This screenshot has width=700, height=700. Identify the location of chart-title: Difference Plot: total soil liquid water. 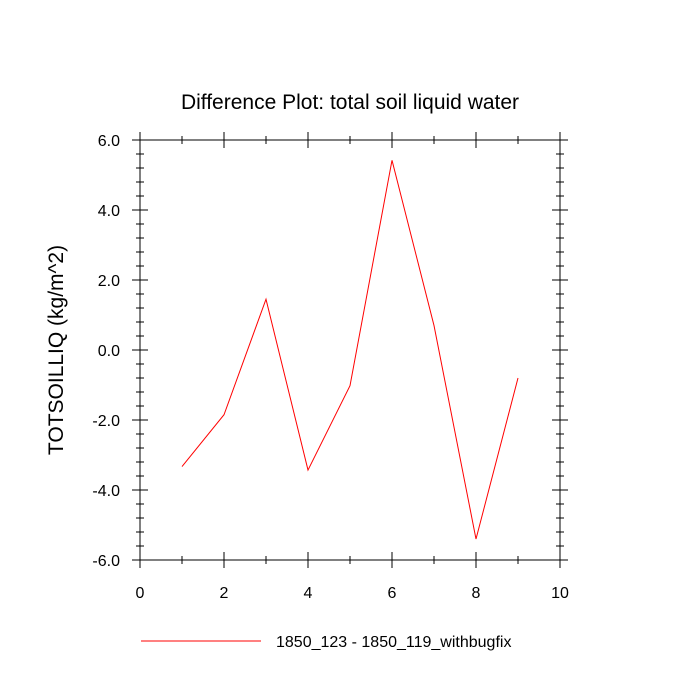
(350, 102).